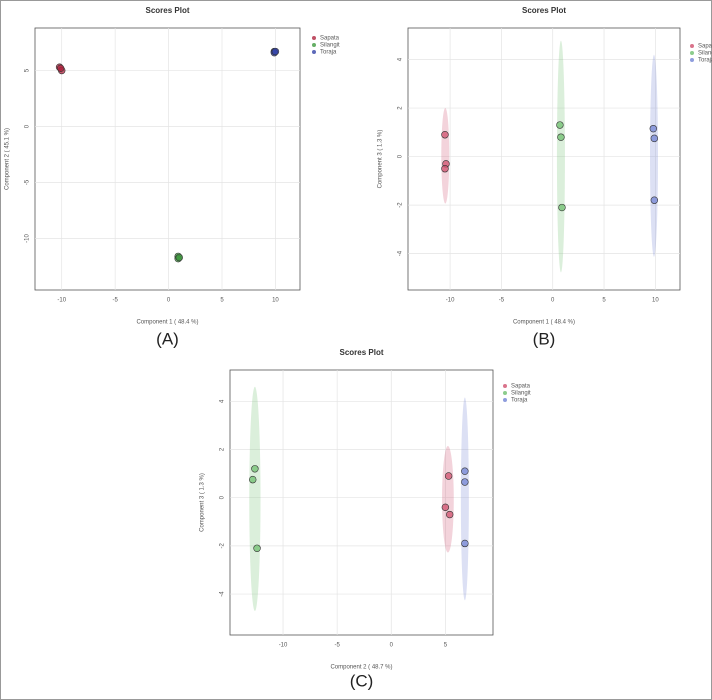 The width and height of the screenshot is (712, 700). I want to click on panel-label: (A), so click(167, 338).